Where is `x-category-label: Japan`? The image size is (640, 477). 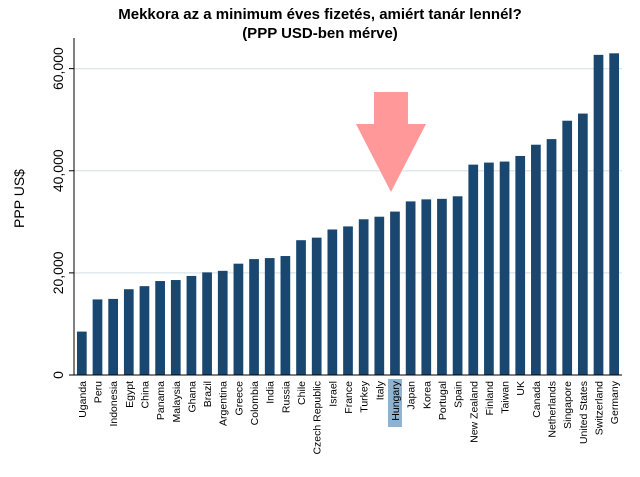
x-category-label: Japan is located at coordinates (412, 395).